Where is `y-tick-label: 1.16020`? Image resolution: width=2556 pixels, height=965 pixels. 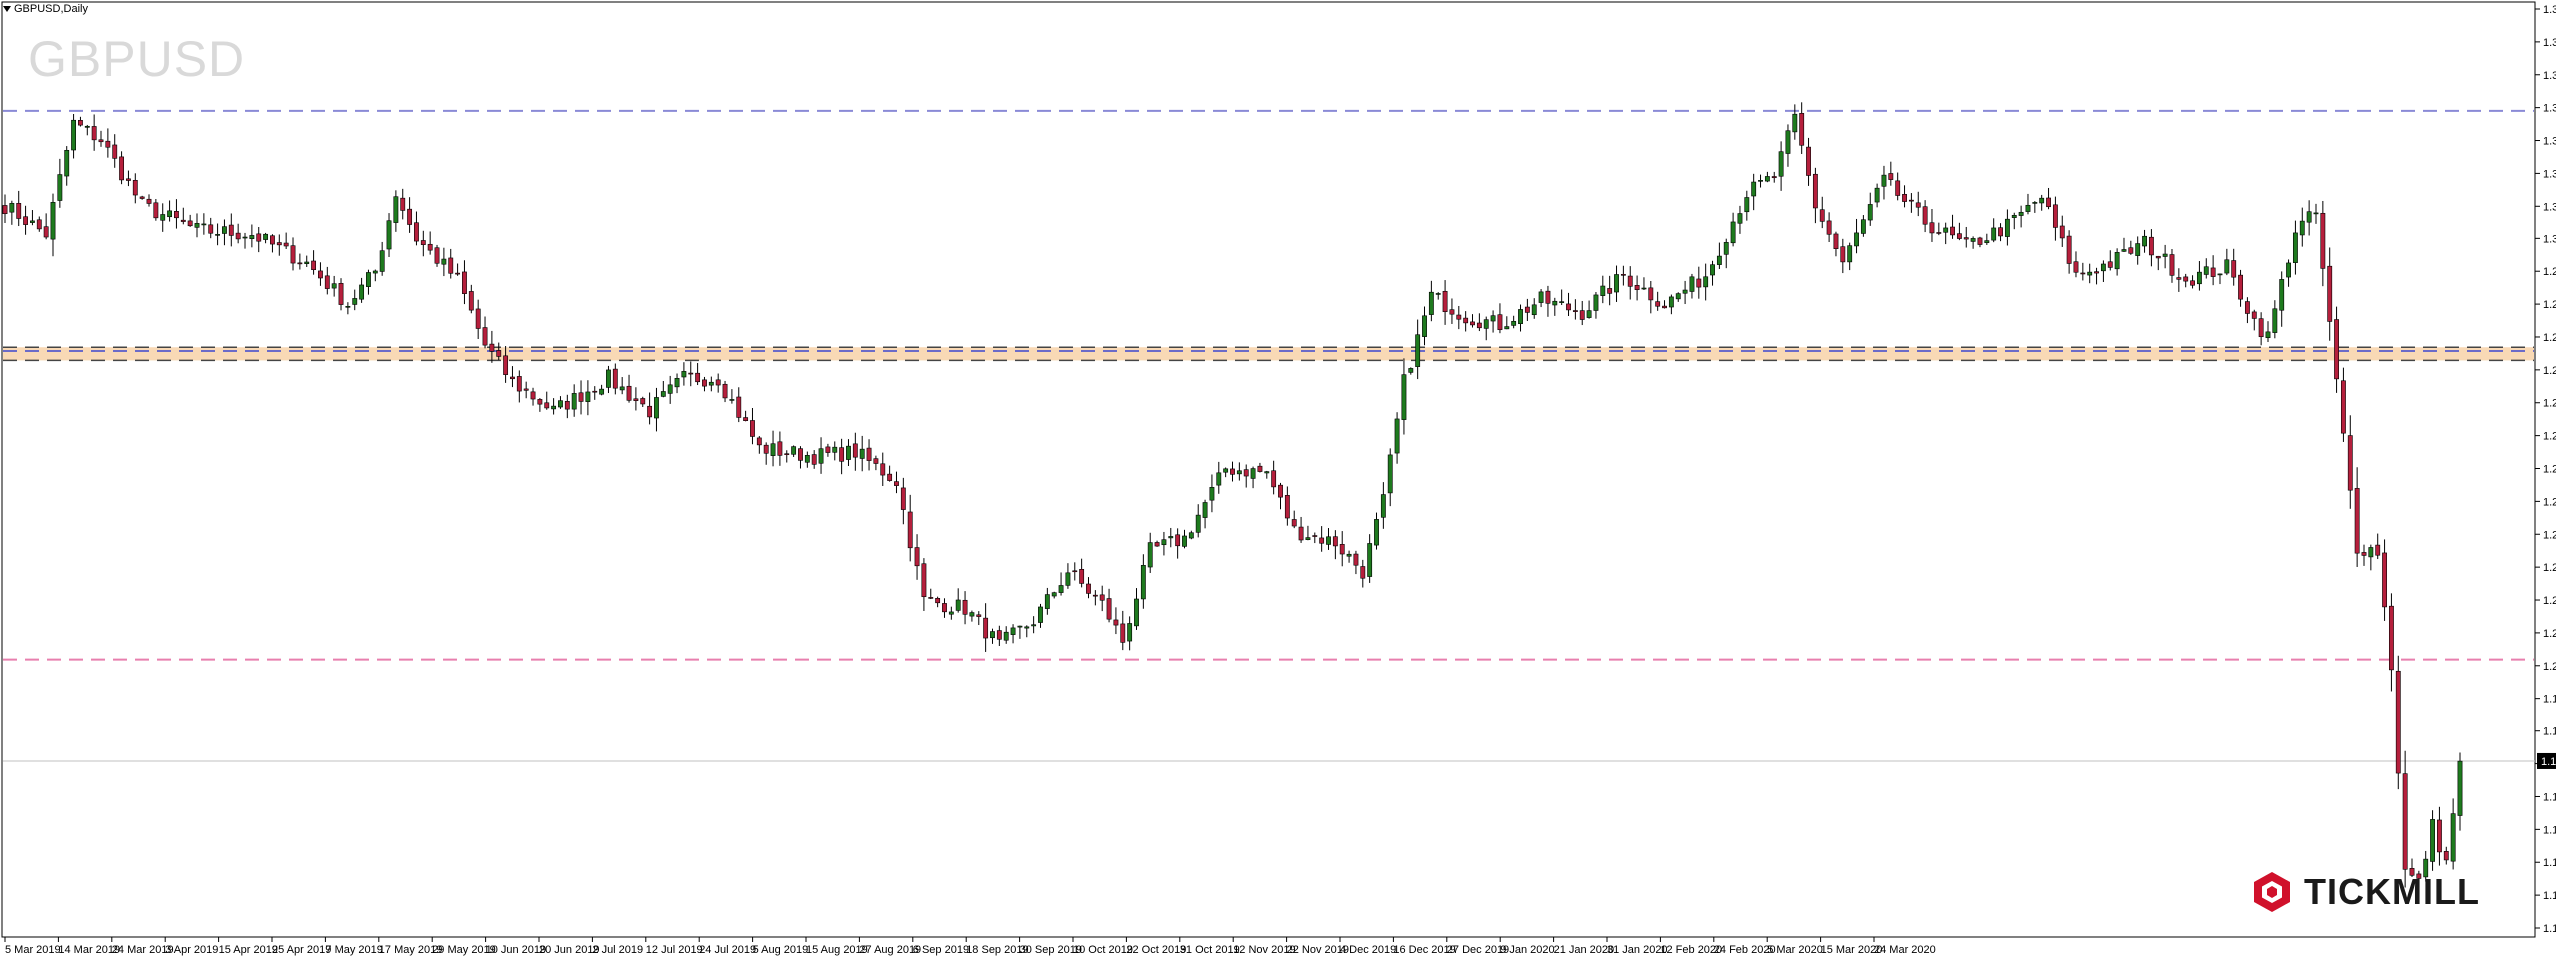
y-tick-label: 1.16020 is located at coordinates (2549, 830).